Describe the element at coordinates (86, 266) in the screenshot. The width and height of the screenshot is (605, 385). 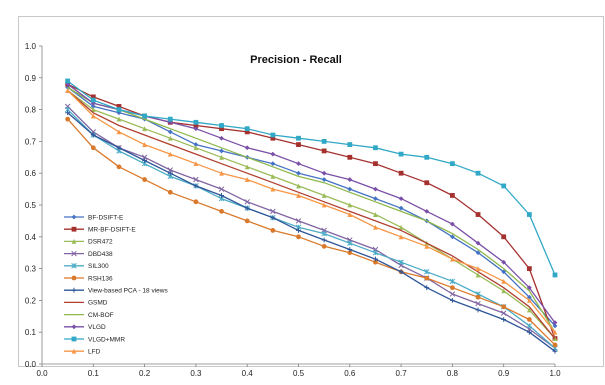
I see `legend-entry: SIL300` at that location.